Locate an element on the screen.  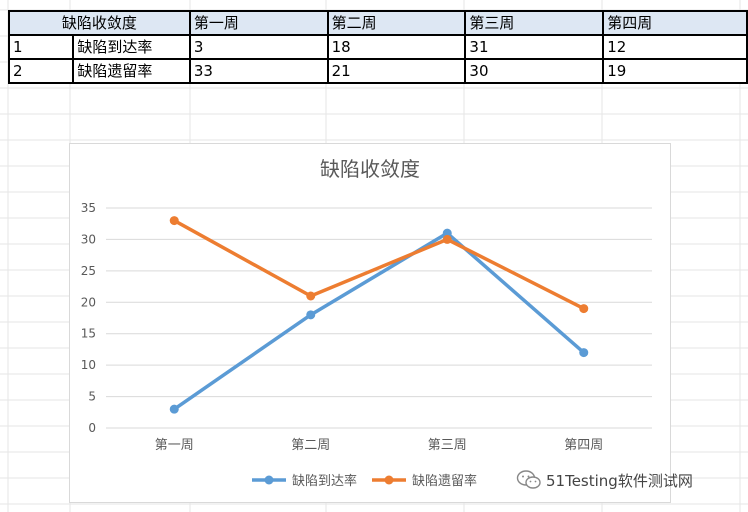
wechat-icon is located at coordinates (528, 479).